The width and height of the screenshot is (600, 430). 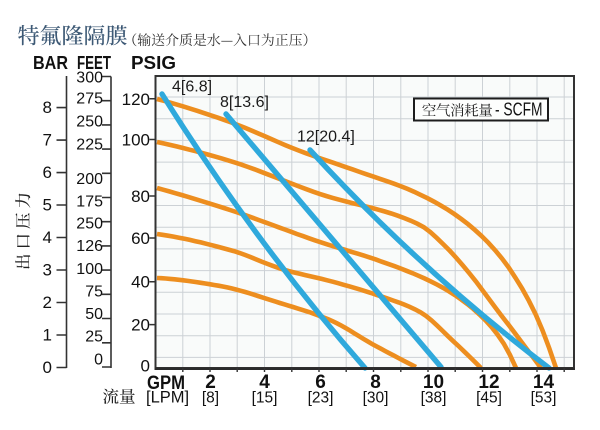 What do you see at coordinates (89, 179) in the screenshot?
I see `svg-text: 200` at bounding box center [89, 179].